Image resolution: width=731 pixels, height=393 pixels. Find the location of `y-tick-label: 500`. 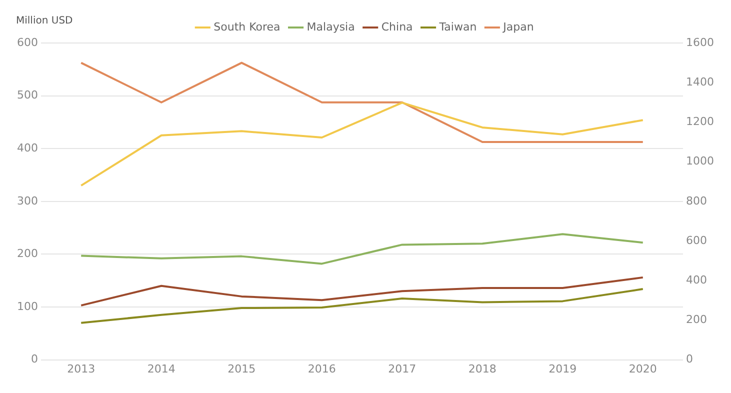

y-tick-label: 500 is located at coordinates (27, 95).